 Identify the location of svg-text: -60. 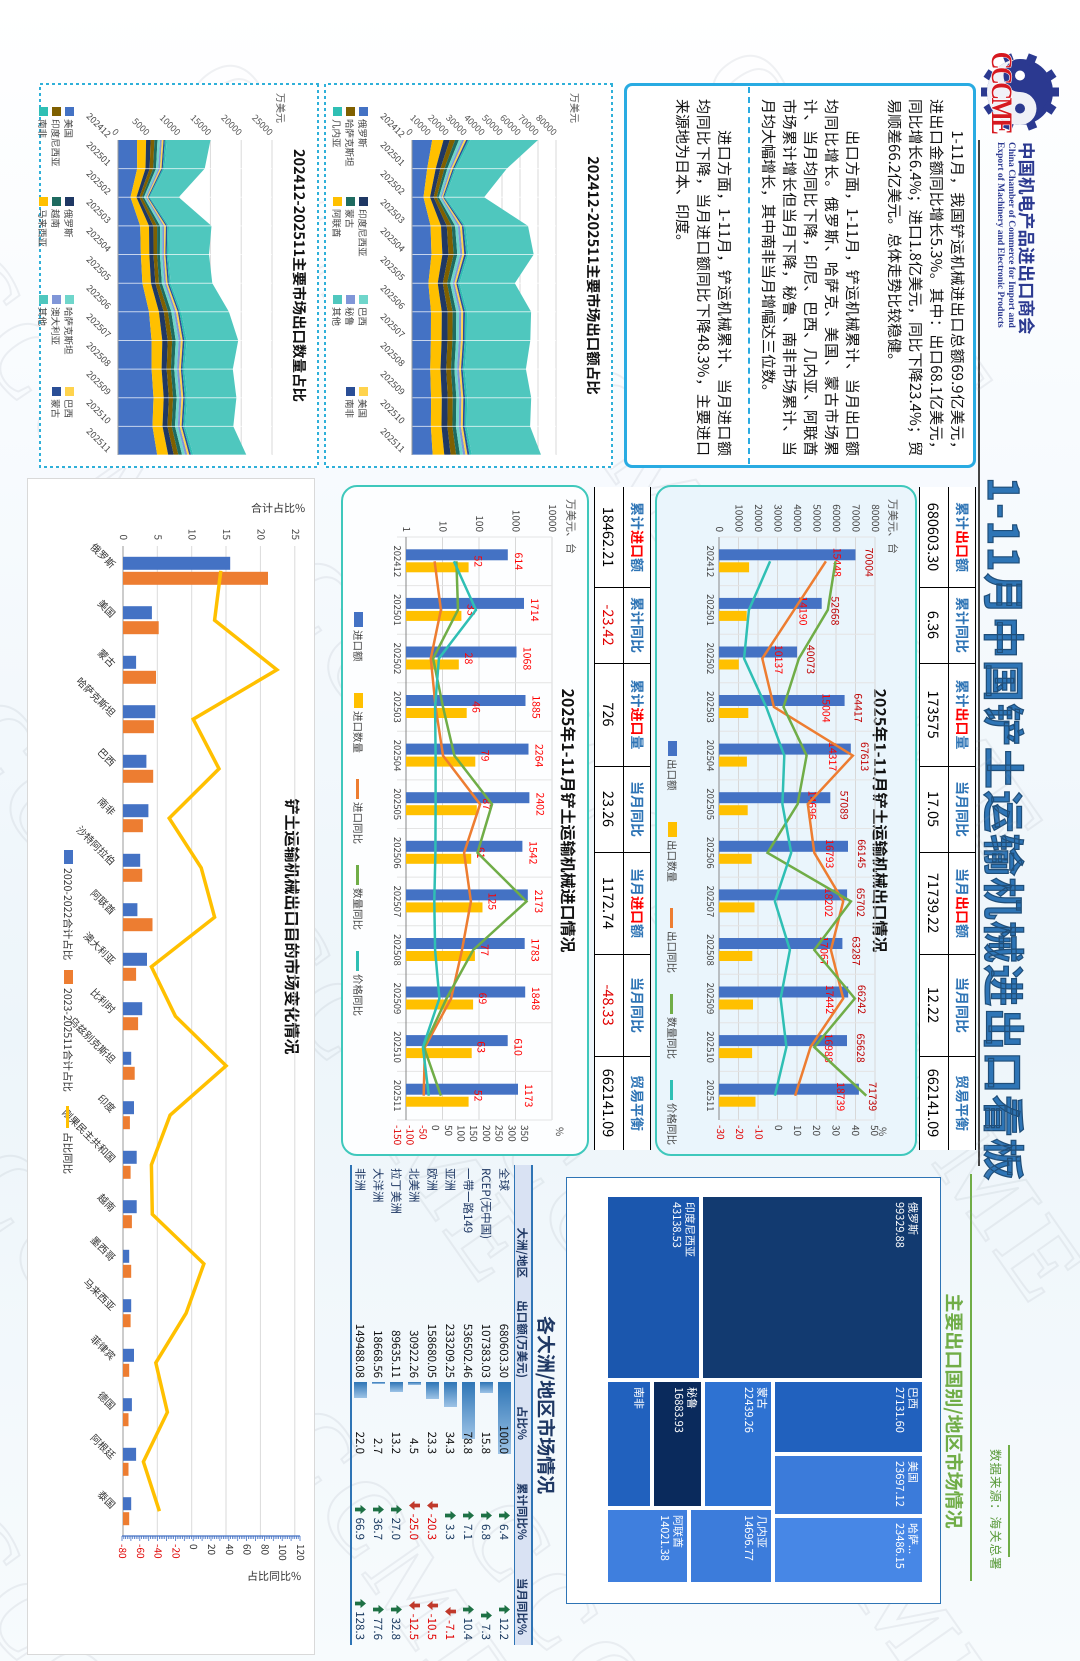
(141, 1551).